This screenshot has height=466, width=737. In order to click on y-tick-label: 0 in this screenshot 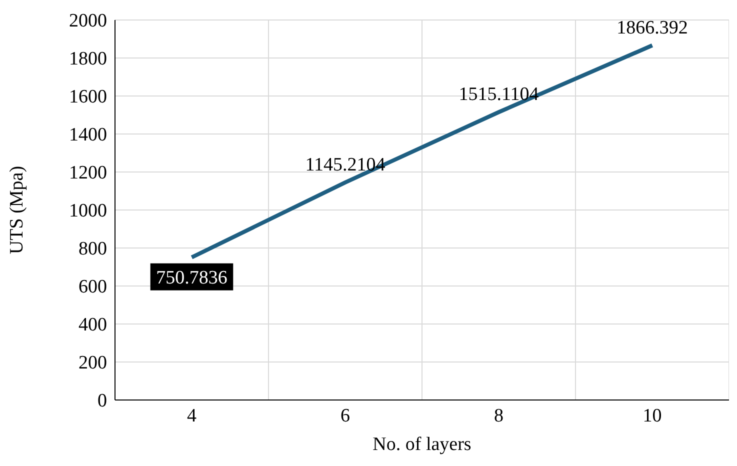, I will do `click(102, 401)`.